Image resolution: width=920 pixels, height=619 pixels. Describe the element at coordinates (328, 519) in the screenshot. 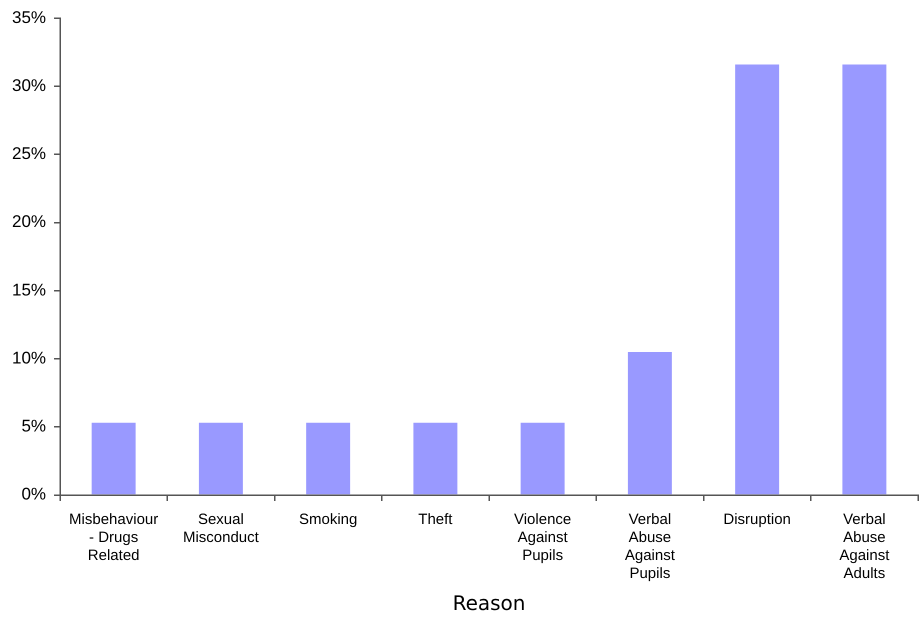

I see `x-tick-label: Smoking` at that location.